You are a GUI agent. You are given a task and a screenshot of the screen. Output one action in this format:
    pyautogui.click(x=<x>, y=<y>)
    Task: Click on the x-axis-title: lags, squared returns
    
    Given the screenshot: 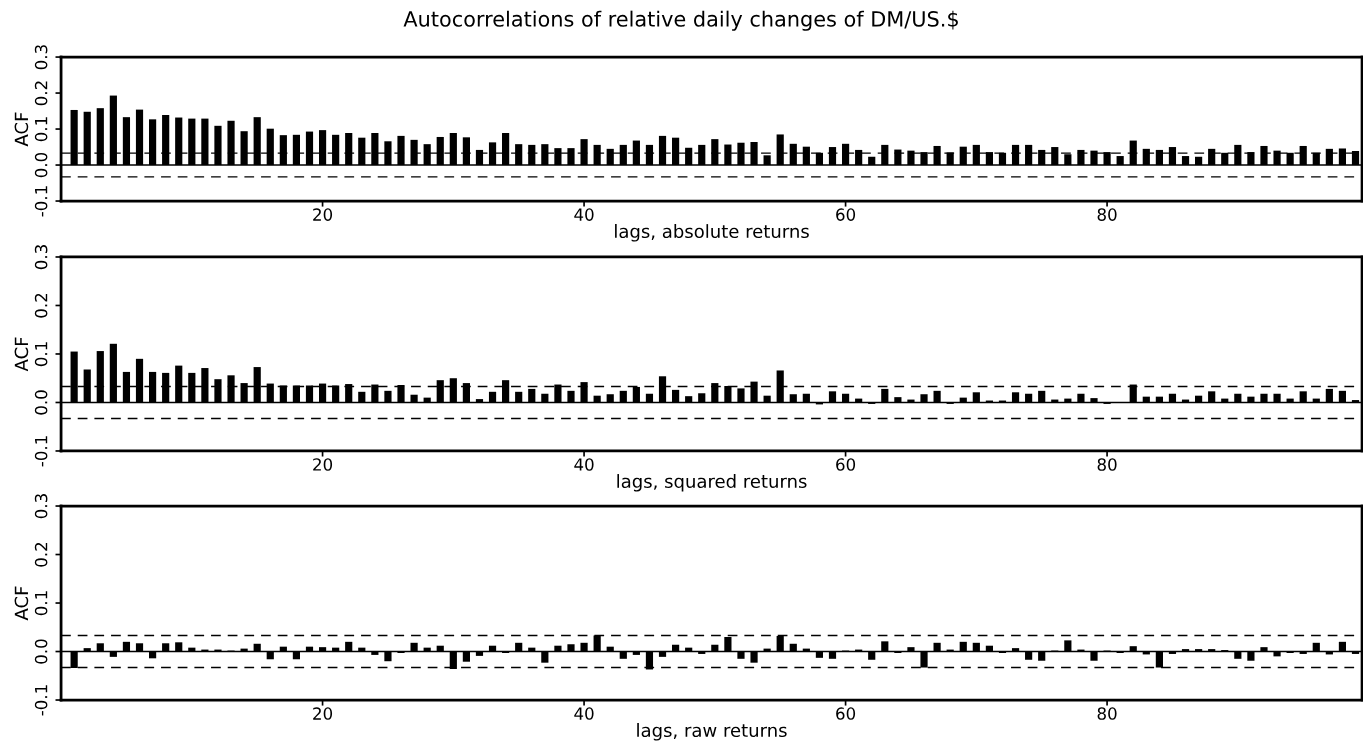 What is the action you would take?
    pyautogui.click(x=712, y=483)
    